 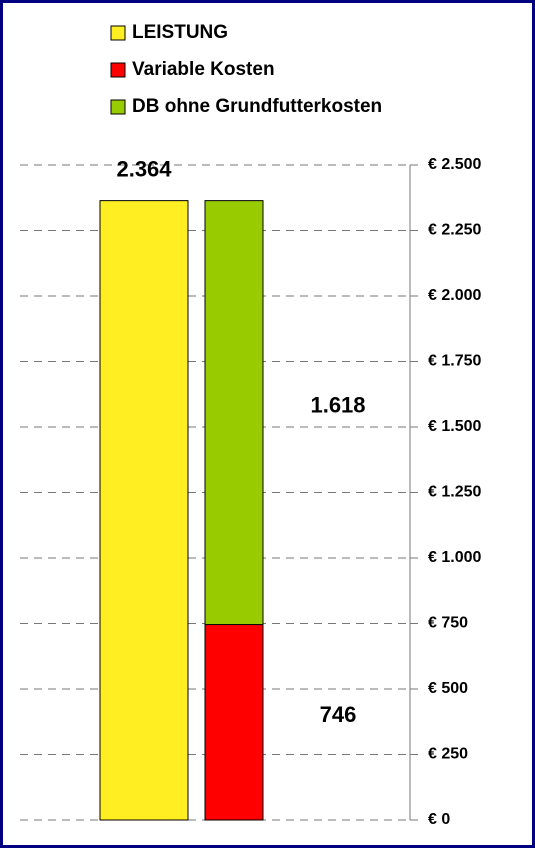 What do you see at coordinates (454, 492) in the screenshot?
I see `y-tick-label: € 1.250` at bounding box center [454, 492].